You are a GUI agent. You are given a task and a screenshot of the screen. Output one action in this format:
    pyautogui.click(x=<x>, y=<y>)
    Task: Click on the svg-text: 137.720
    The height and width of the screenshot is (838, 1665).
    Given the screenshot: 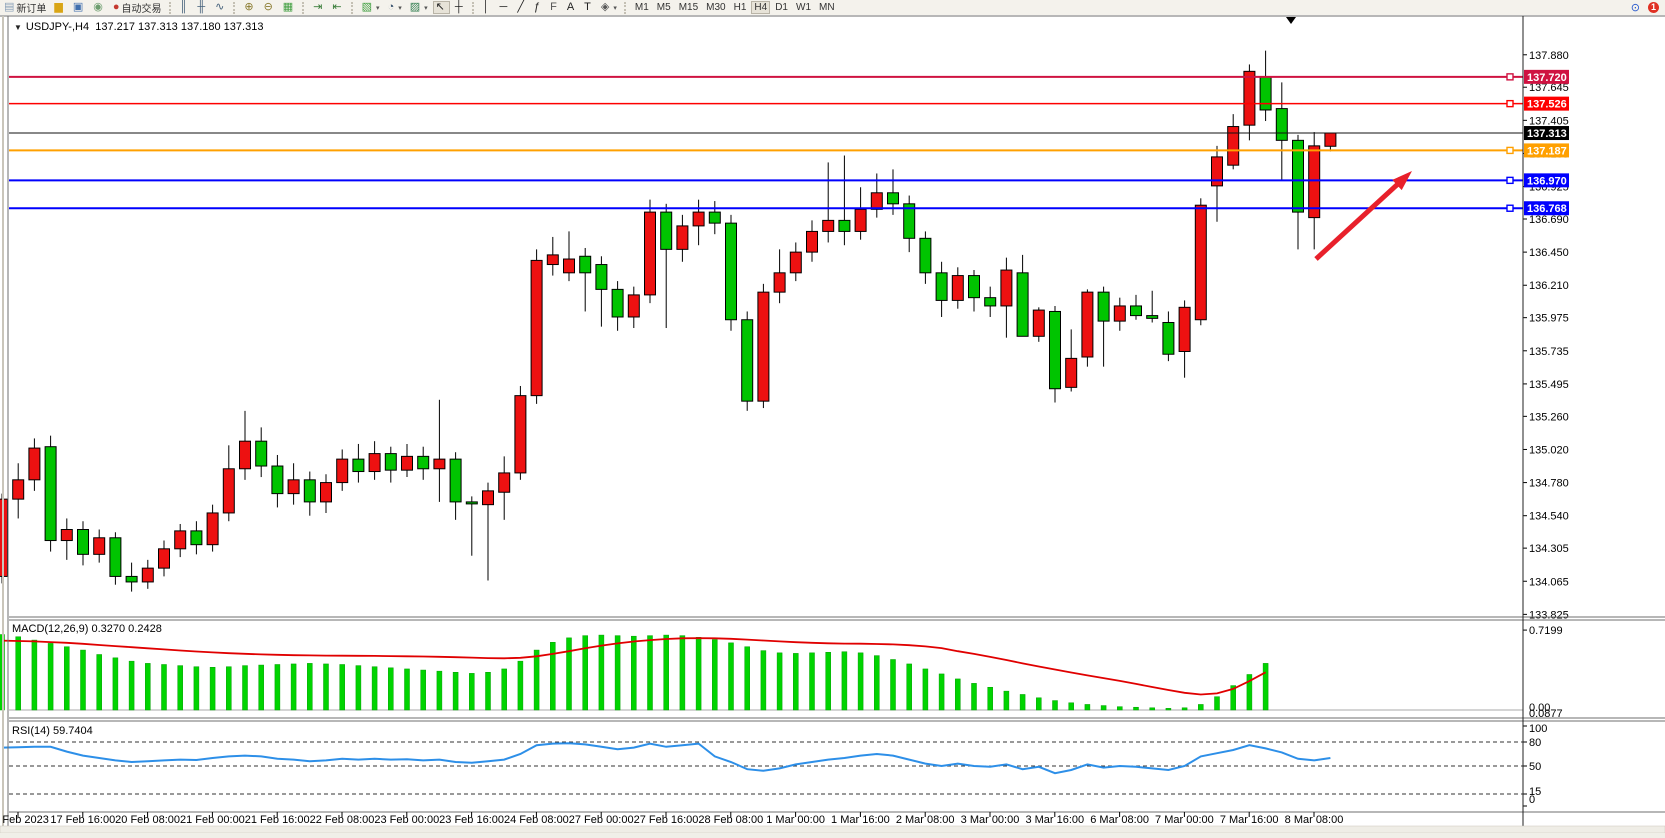 What is the action you would take?
    pyautogui.click(x=1547, y=78)
    